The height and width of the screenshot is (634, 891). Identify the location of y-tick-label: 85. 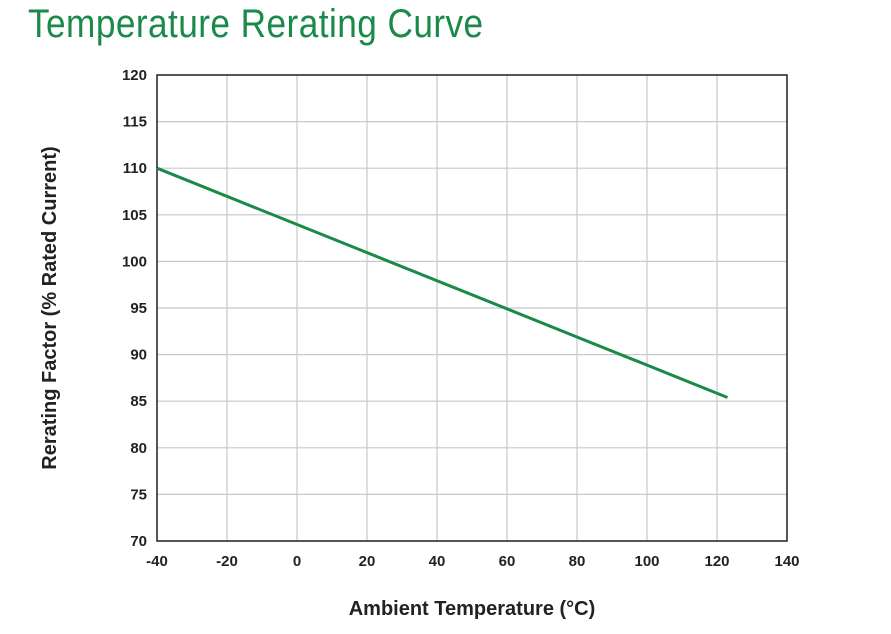
(138, 401).